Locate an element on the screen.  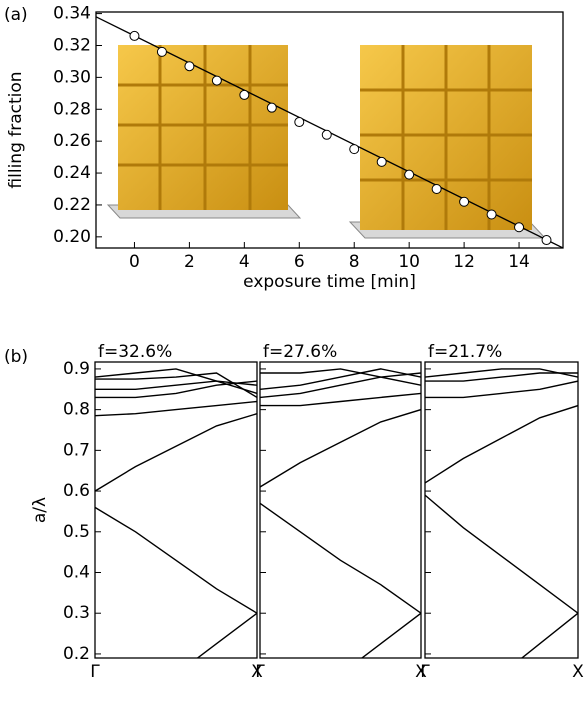
x-tick-label: 14 is located at coordinates (519, 262).